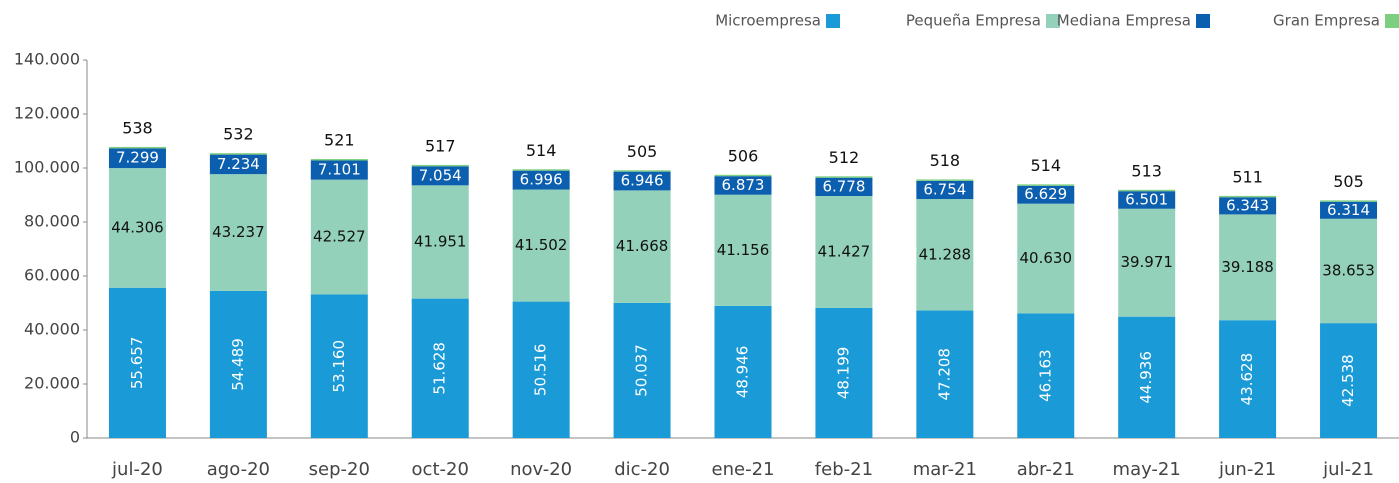 This screenshot has width=1399, height=483. What do you see at coordinates (137, 127) in the screenshot?
I see `data-label: 538` at bounding box center [137, 127].